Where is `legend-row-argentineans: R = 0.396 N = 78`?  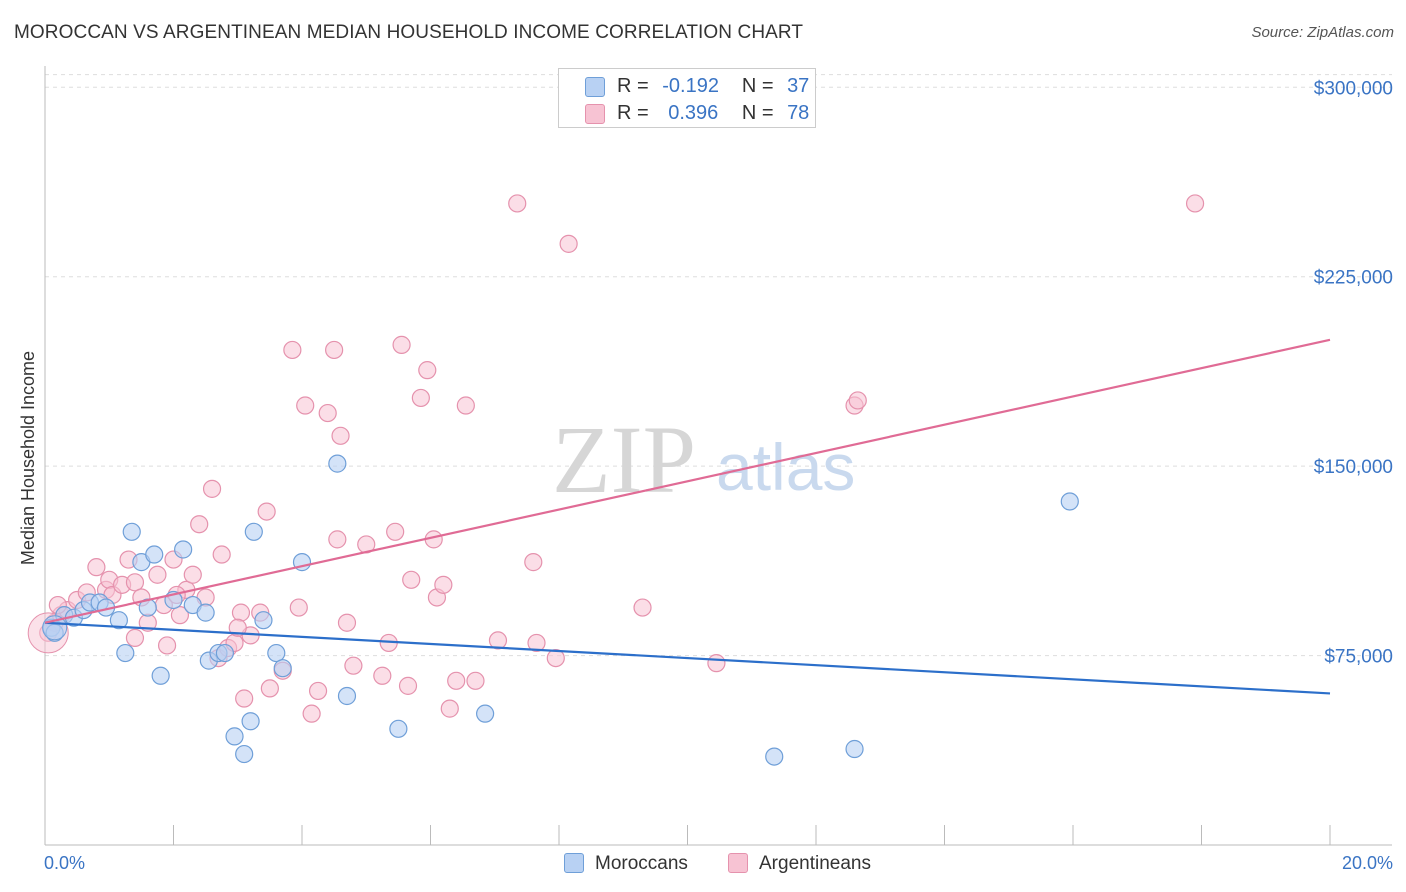
legend-row-argentineans: R = 0.396 N = 78 is located at coordinates (713, 115).